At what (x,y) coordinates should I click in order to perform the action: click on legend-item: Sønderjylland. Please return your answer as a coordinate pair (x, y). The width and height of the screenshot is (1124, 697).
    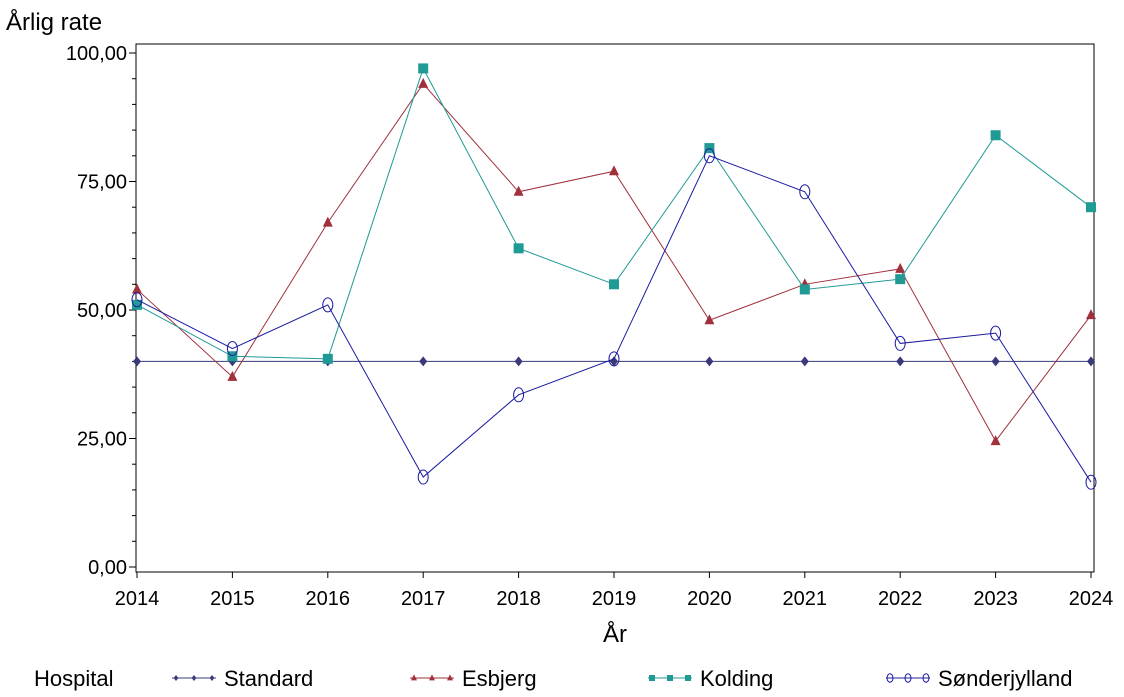
    Looking at the image, I should click on (979, 678).